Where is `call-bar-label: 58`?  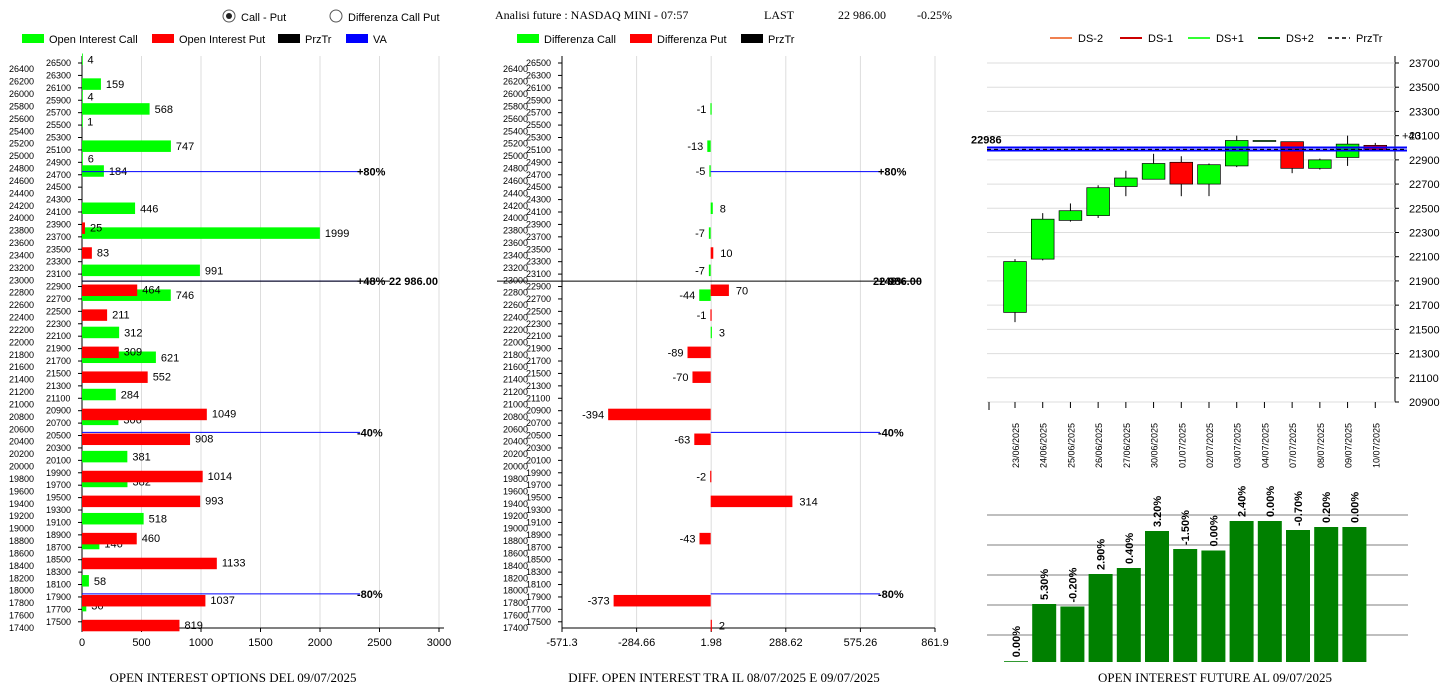 call-bar-label: 58 is located at coordinates (100, 582).